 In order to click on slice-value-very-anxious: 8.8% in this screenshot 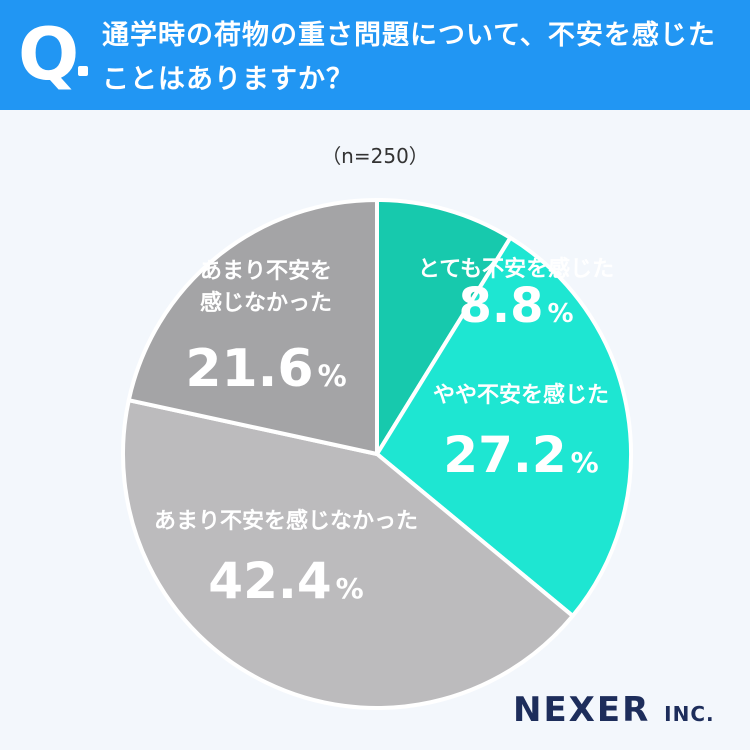, I will do `click(515, 306)`.